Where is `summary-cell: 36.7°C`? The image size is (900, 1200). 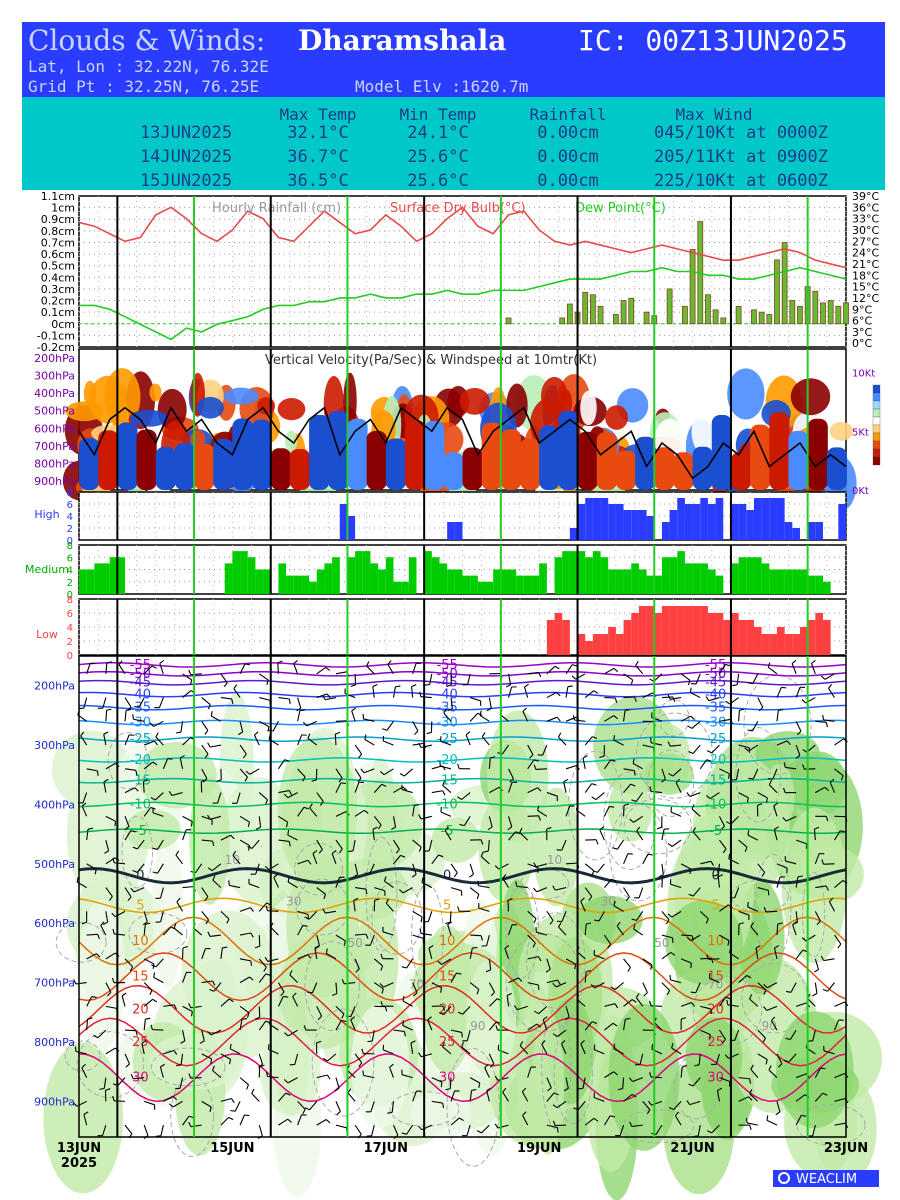
summary-cell: 36.7°C is located at coordinates (317, 157).